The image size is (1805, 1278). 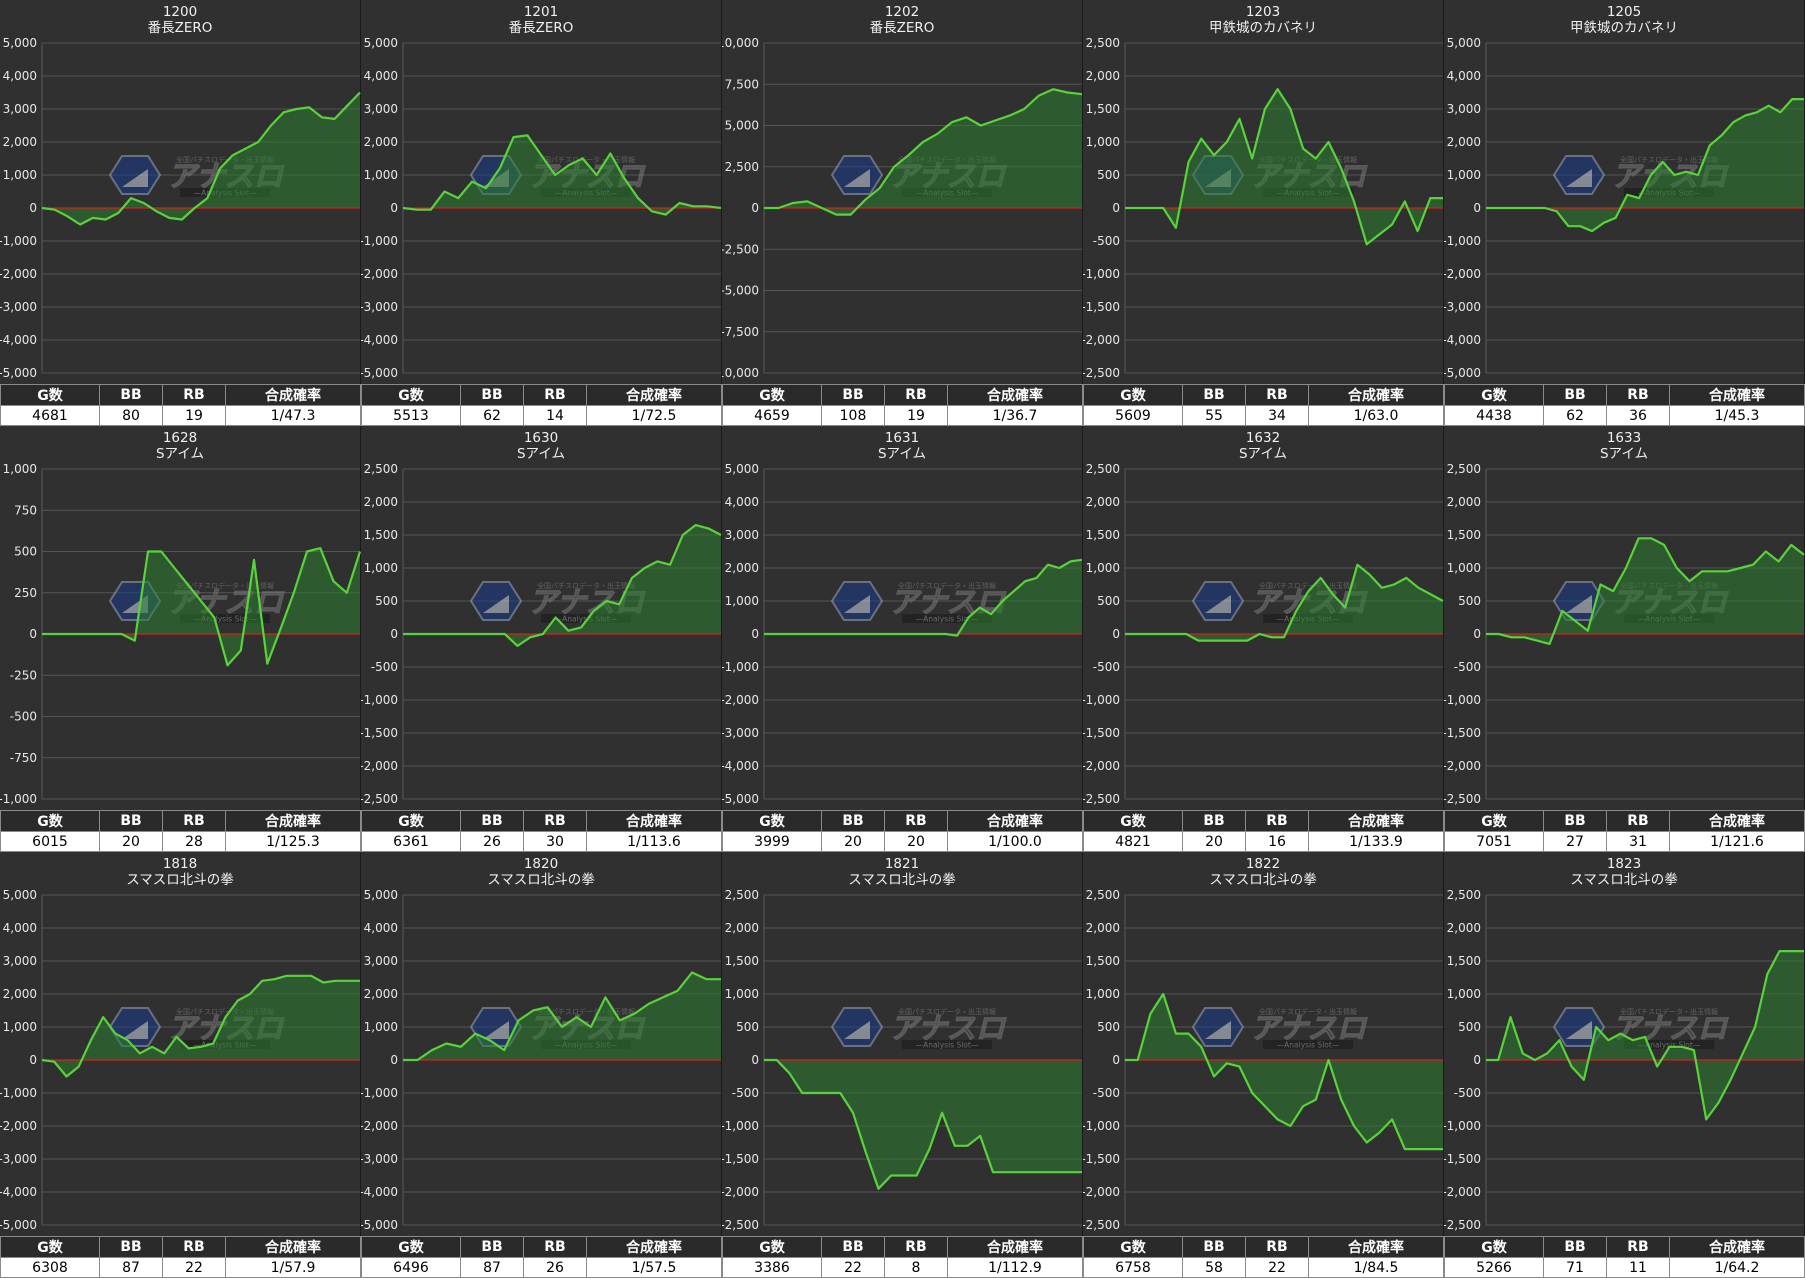 What do you see at coordinates (1737, 415) in the screenshot?
I see `combined-probability: 1/45.3` at bounding box center [1737, 415].